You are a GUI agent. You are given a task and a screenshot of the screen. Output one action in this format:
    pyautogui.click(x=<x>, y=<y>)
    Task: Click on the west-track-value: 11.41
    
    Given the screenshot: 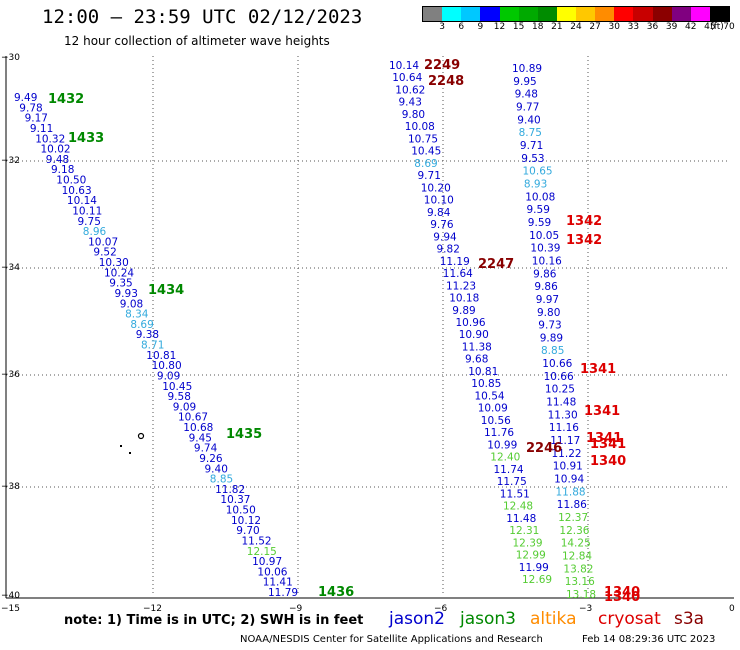 What is the action you would take?
    pyautogui.click(x=278, y=583)
    